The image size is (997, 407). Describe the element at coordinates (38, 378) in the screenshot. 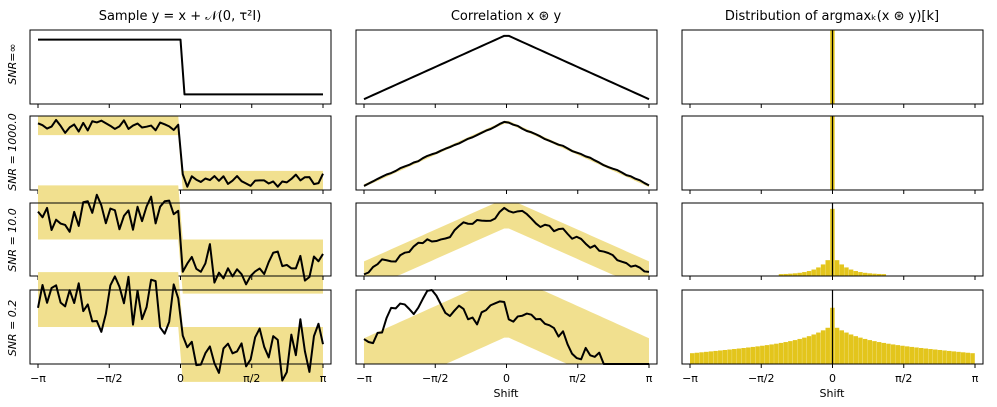

I see `x-tick-label-c0-0: −π` at that location.